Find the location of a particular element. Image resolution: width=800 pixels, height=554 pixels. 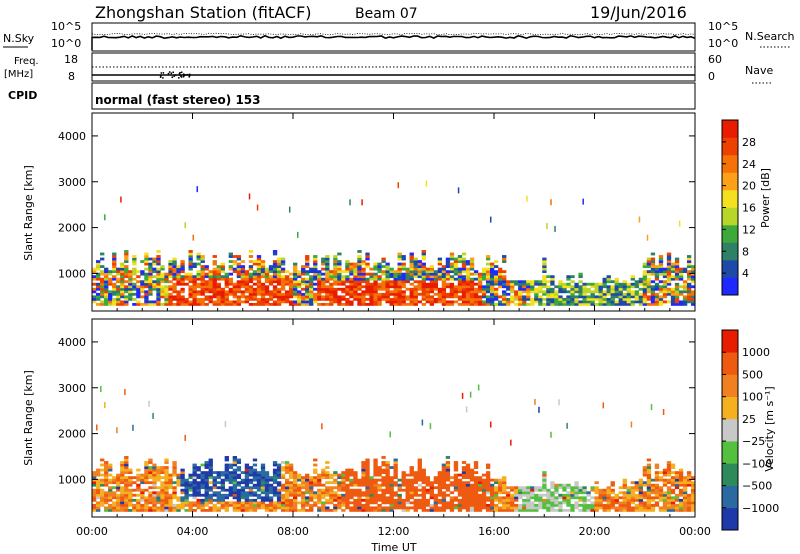

freq-dip-point is located at coordinates (187, 74).